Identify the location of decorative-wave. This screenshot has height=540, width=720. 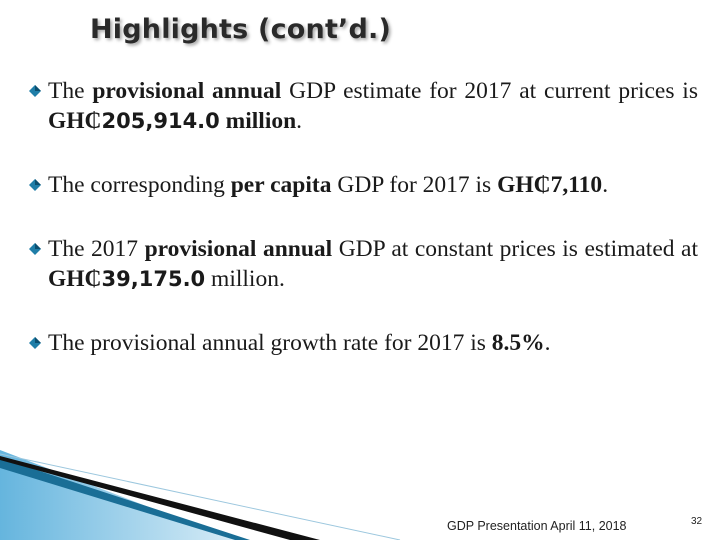
(200, 495).